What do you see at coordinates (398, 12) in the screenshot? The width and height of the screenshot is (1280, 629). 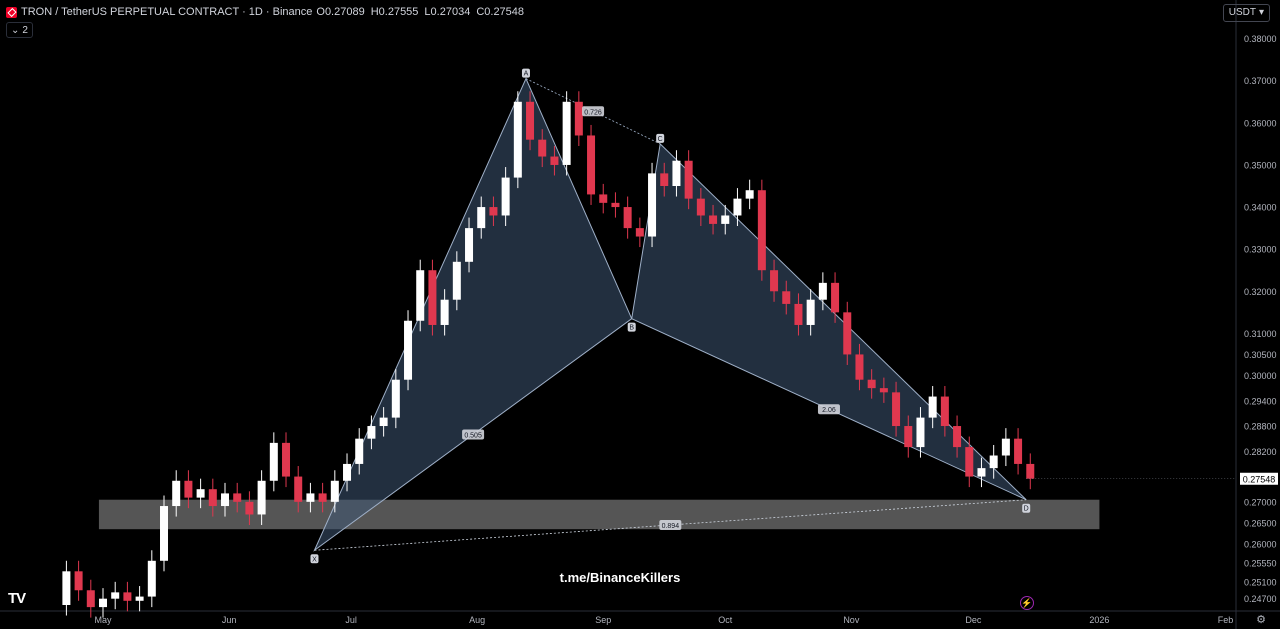 I see `ohlc-high-value: 0.27555` at bounding box center [398, 12].